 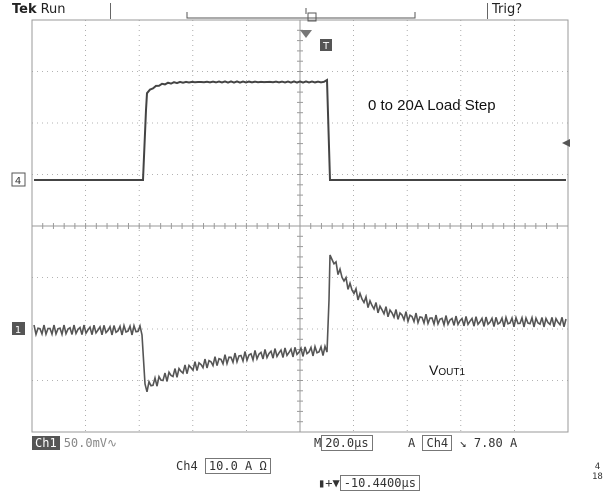 I want to click on ch4-readout: Ch4 10.0 A Ω, so click(x=223, y=466).